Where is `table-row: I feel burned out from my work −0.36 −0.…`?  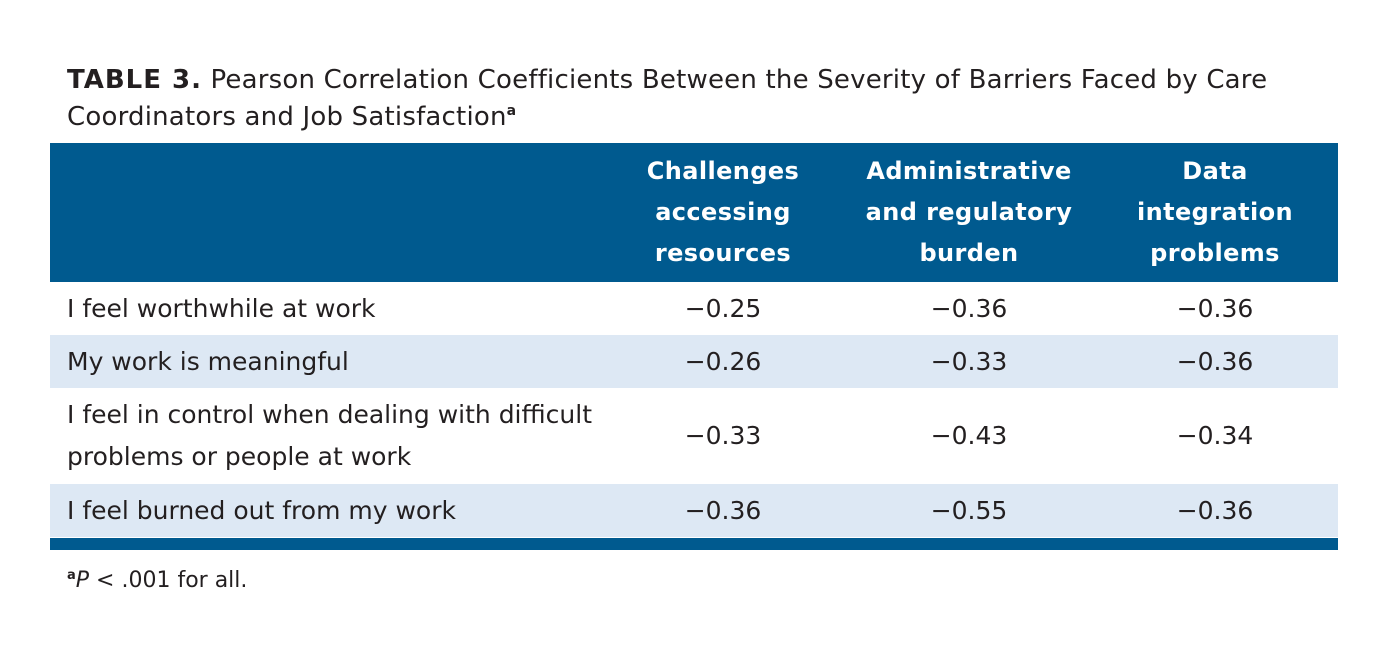 table-row: I feel burned out from my work −0.36 −0.… is located at coordinates (694, 510).